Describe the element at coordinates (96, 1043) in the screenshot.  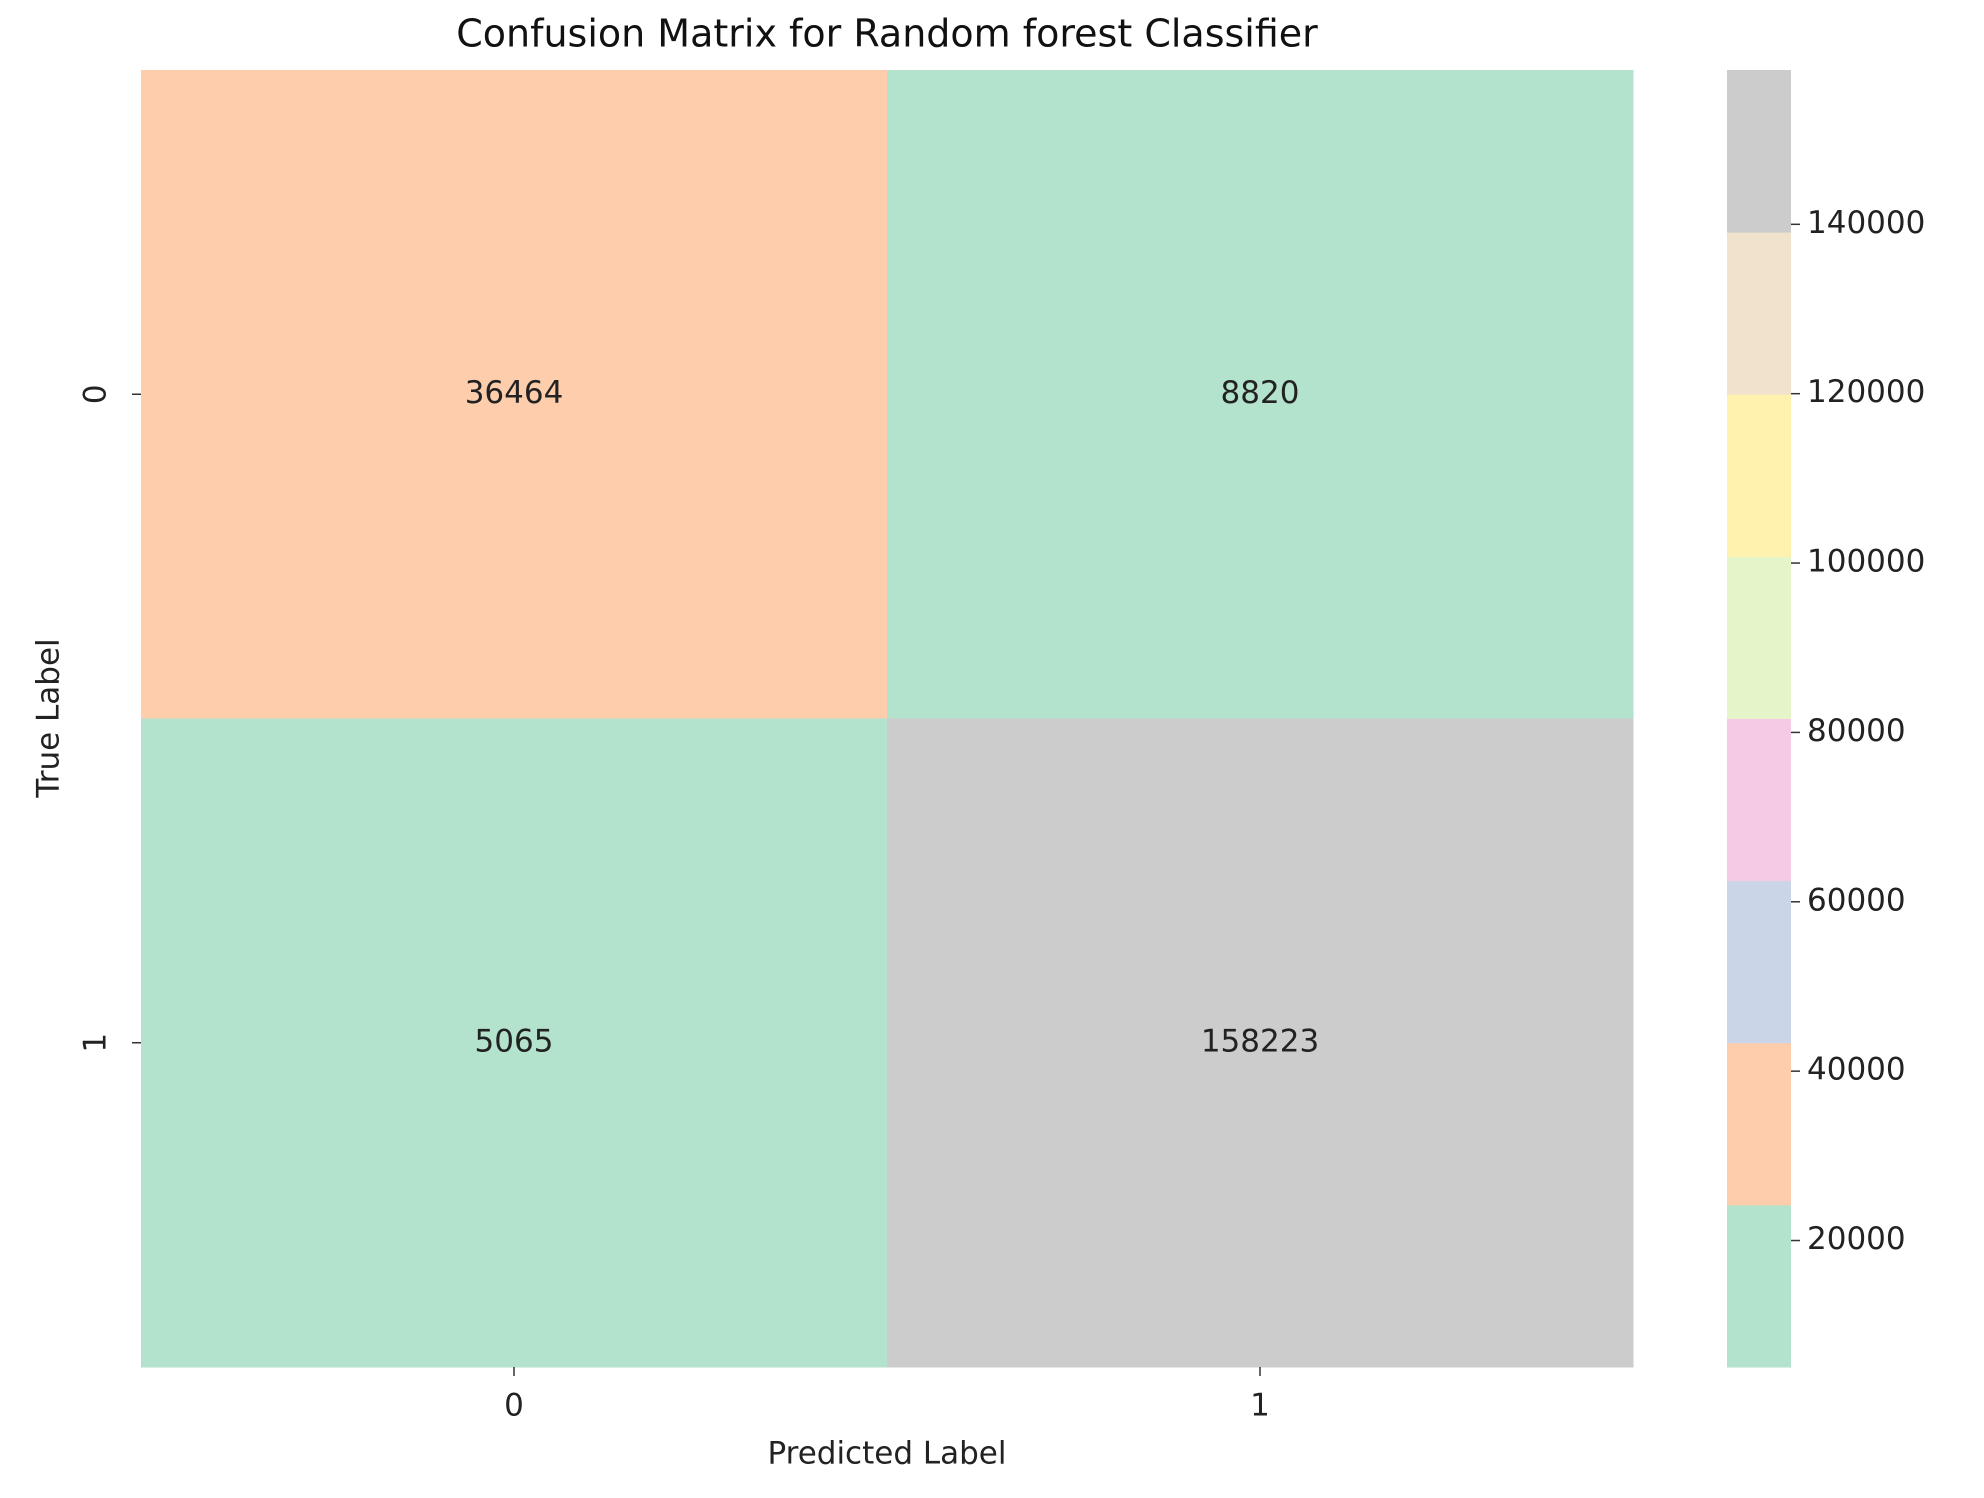
I see `y-tick-label: 1` at that location.